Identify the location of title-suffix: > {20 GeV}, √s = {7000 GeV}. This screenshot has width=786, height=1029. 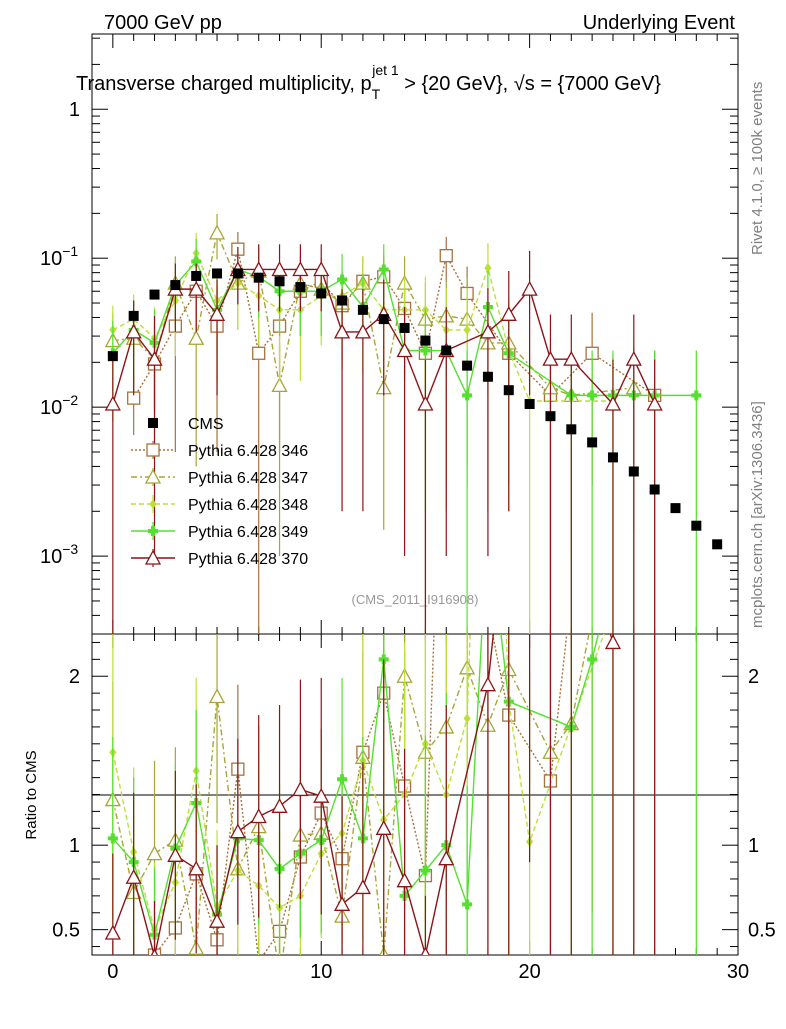
(530, 84).